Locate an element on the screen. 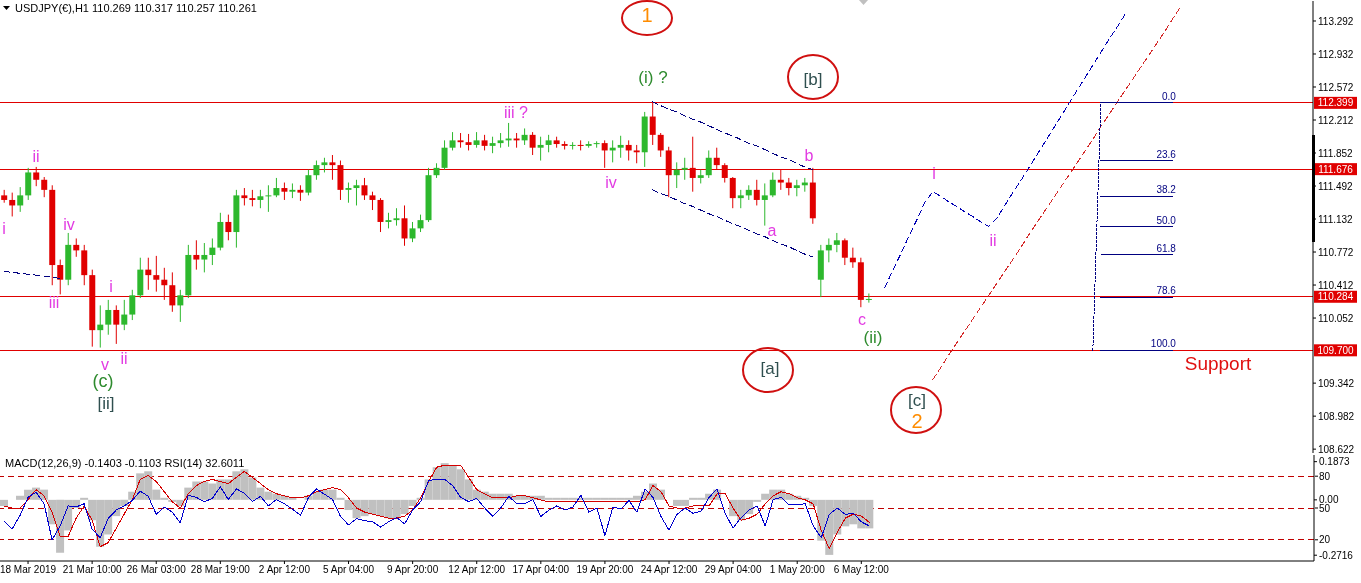 The height and width of the screenshot is (583, 1361). y-tick-label: -0.2716 is located at coordinates (1336, 555).